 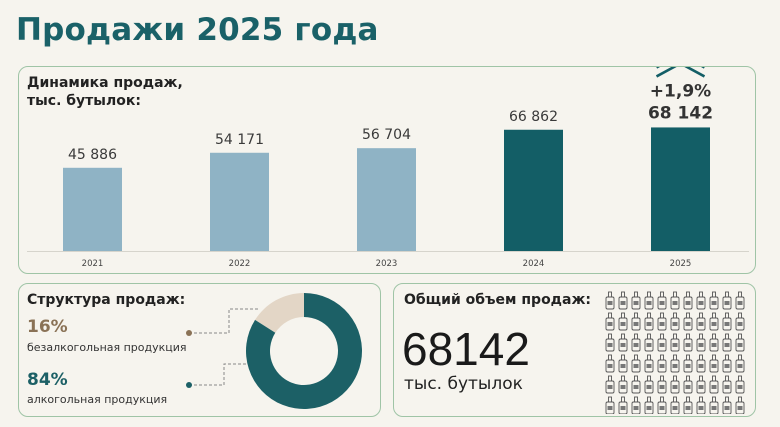 I want to click on total-sales-value: 68142, so click(x=466, y=349).